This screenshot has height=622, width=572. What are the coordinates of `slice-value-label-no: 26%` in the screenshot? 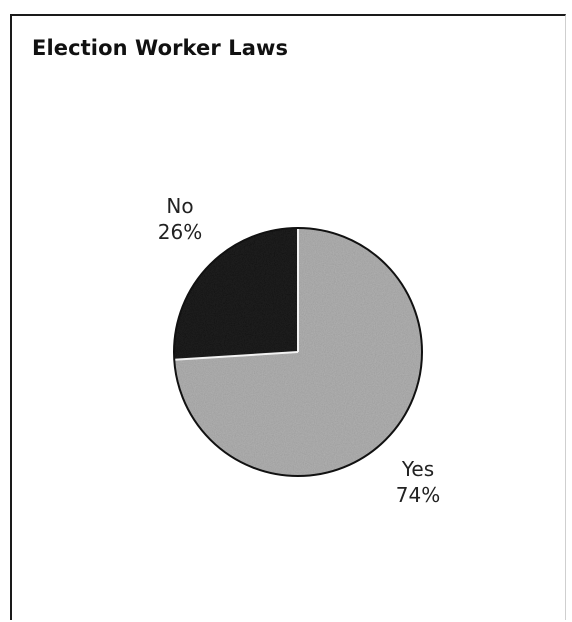 It's located at (180, 232).